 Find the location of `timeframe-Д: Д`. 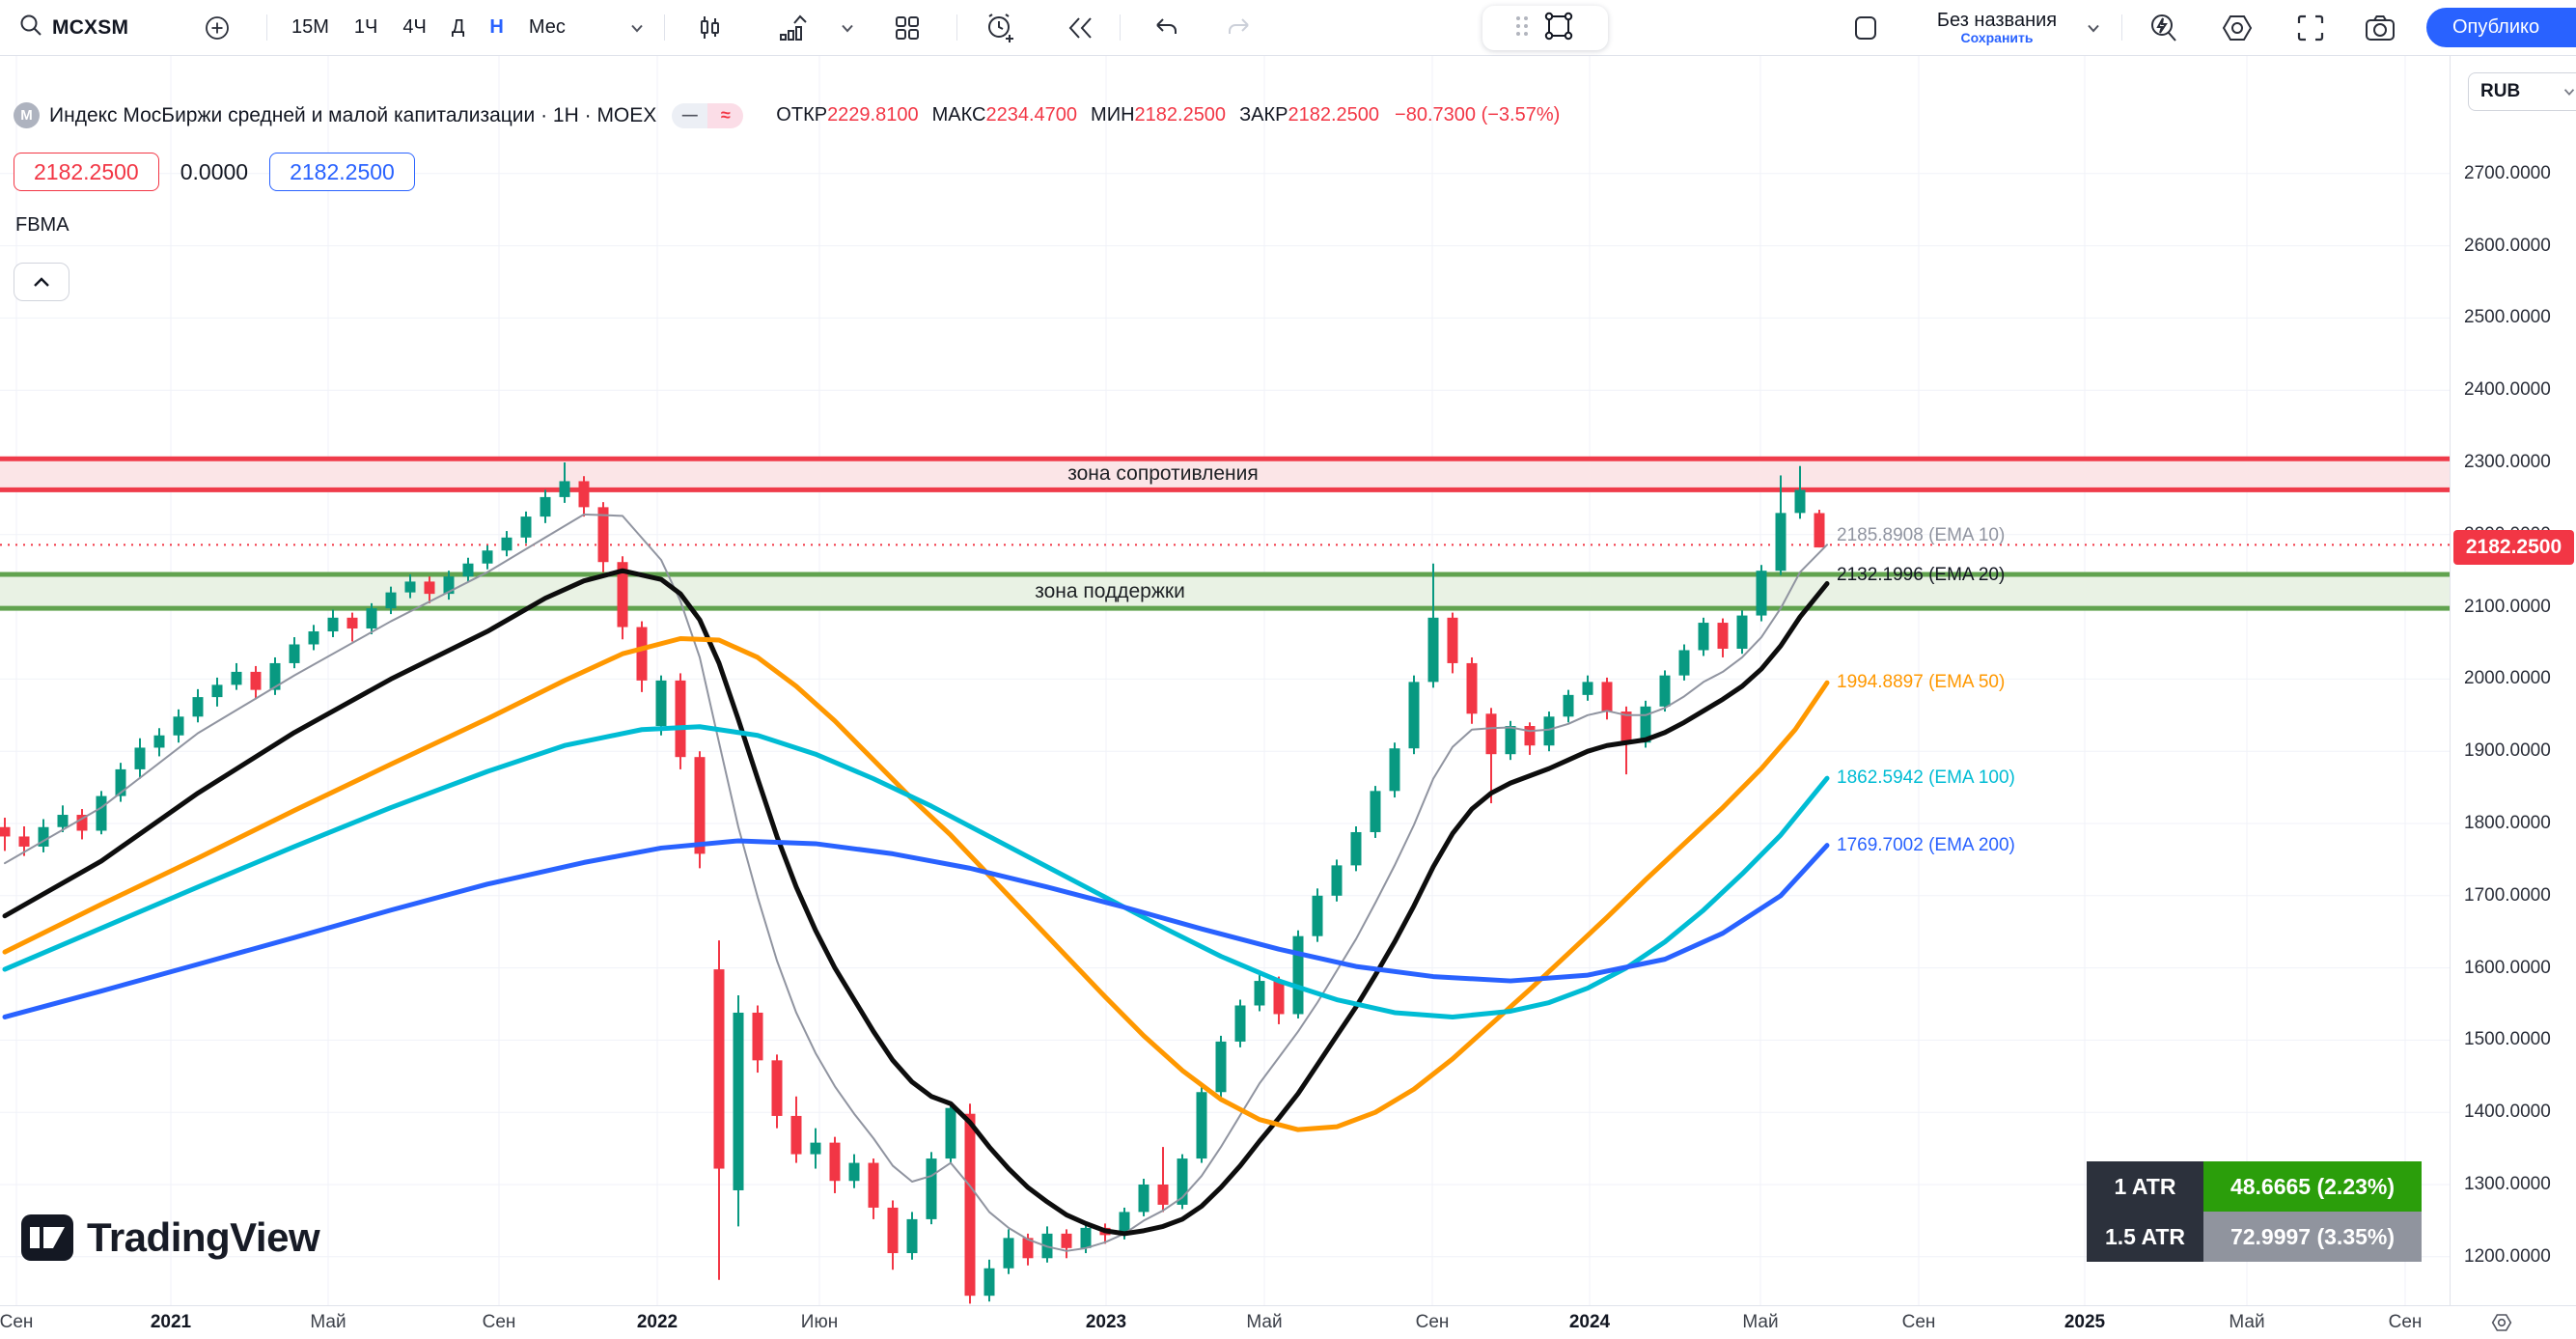

timeframe-Д: Д is located at coordinates (458, 27).